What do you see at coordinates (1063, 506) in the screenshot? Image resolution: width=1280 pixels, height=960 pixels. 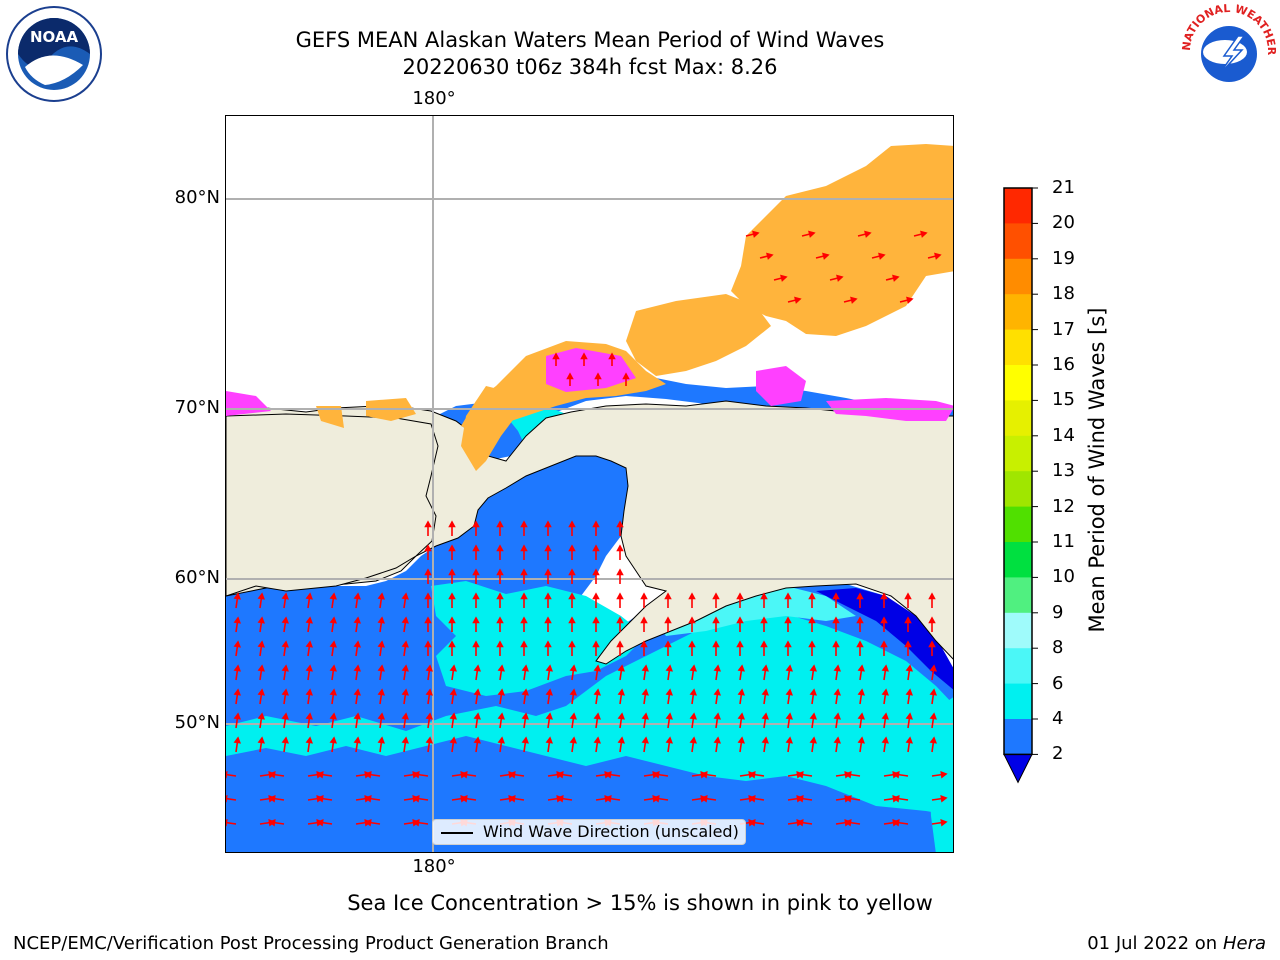 I see `colorbar-tick-label: 12` at bounding box center [1063, 506].